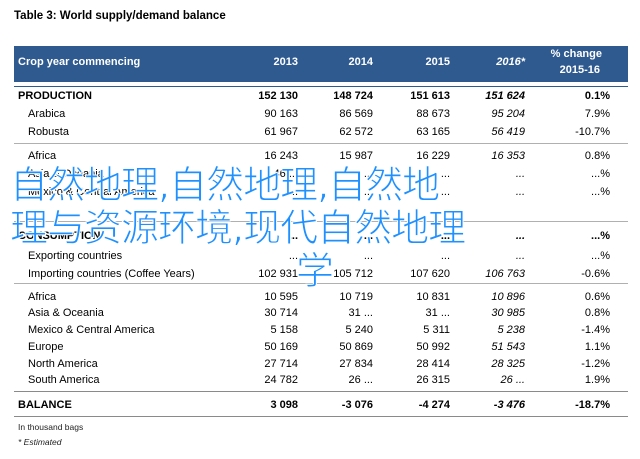 This screenshot has width=640, height=459. Describe the element at coordinates (281, 114) in the screenshot. I see `value-2013: 90 163` at that location.